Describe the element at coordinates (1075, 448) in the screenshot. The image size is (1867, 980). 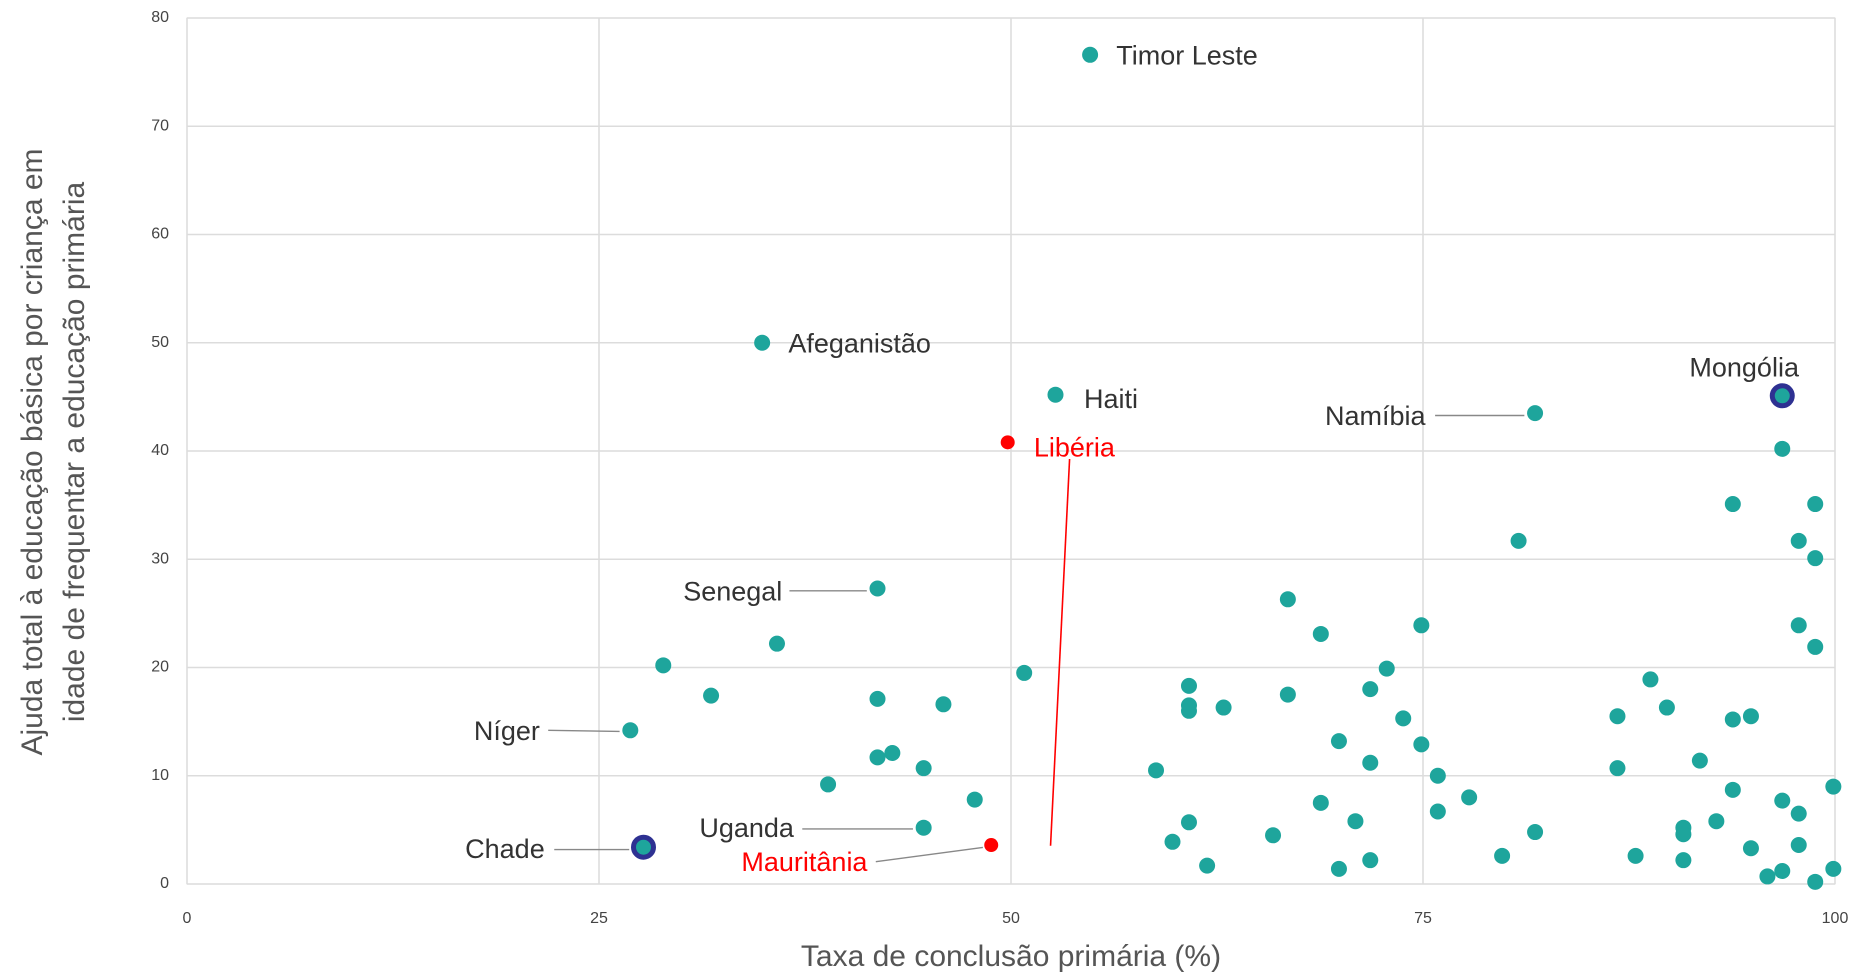
I see `point-label: Libéria` at that location.